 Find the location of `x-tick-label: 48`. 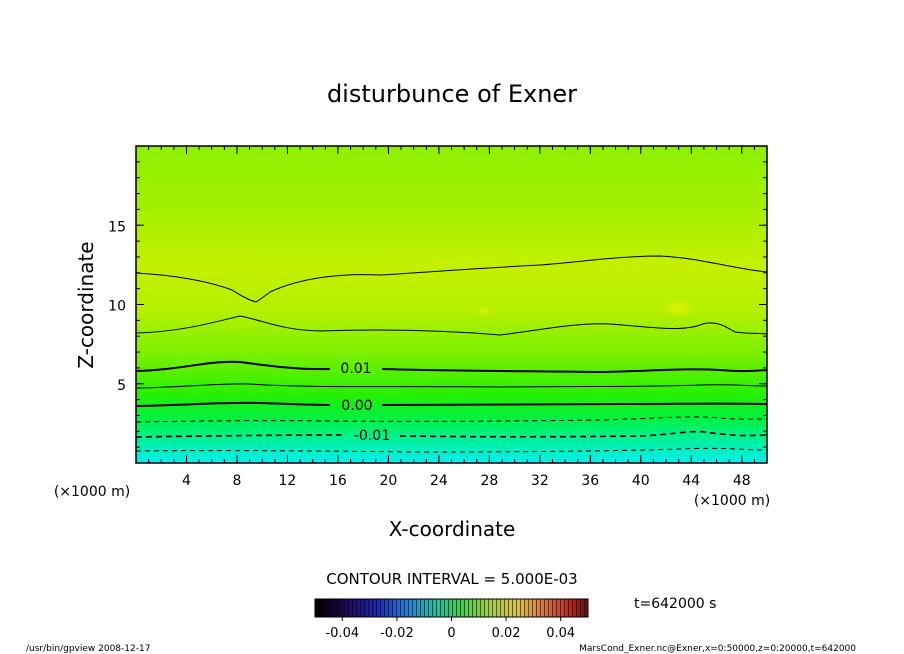

x-tick-label: 48 is located at coordinates (742, 481).